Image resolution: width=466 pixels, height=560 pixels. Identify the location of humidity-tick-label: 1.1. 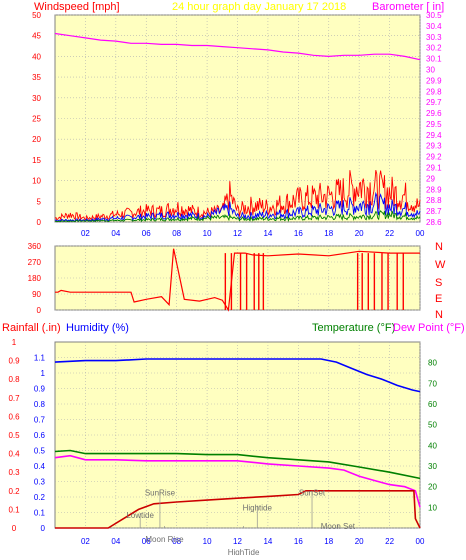
(40, 358).